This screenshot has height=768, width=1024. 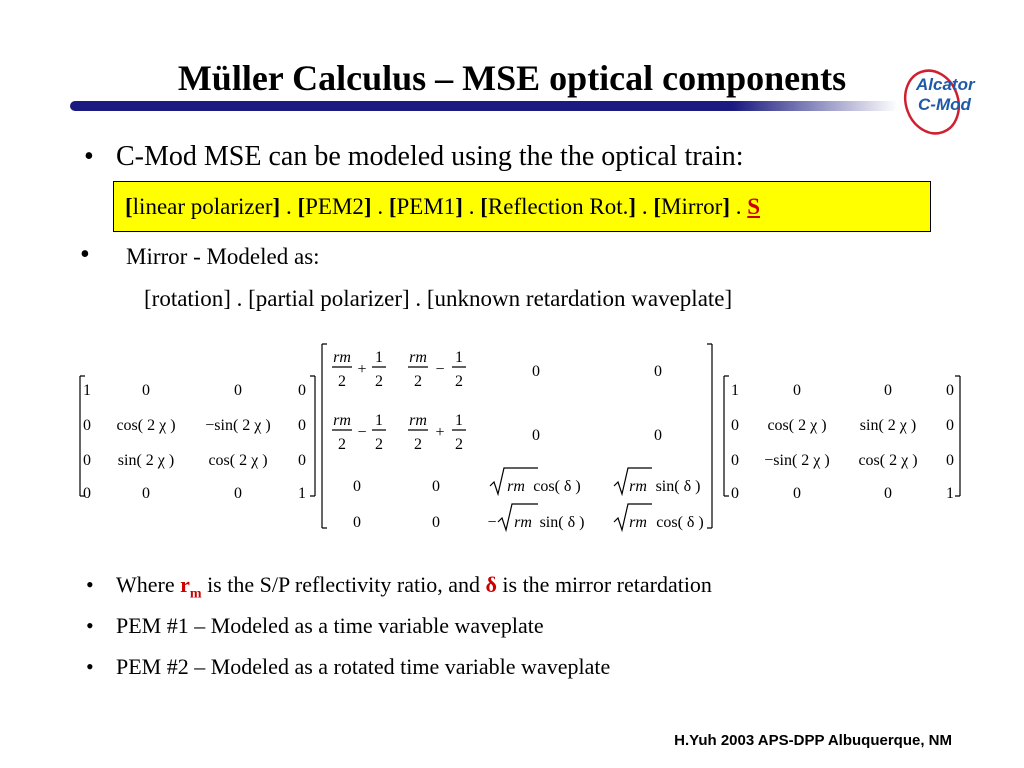 I want to click on svg-text: C-Mod, so click(x=944, y=104).